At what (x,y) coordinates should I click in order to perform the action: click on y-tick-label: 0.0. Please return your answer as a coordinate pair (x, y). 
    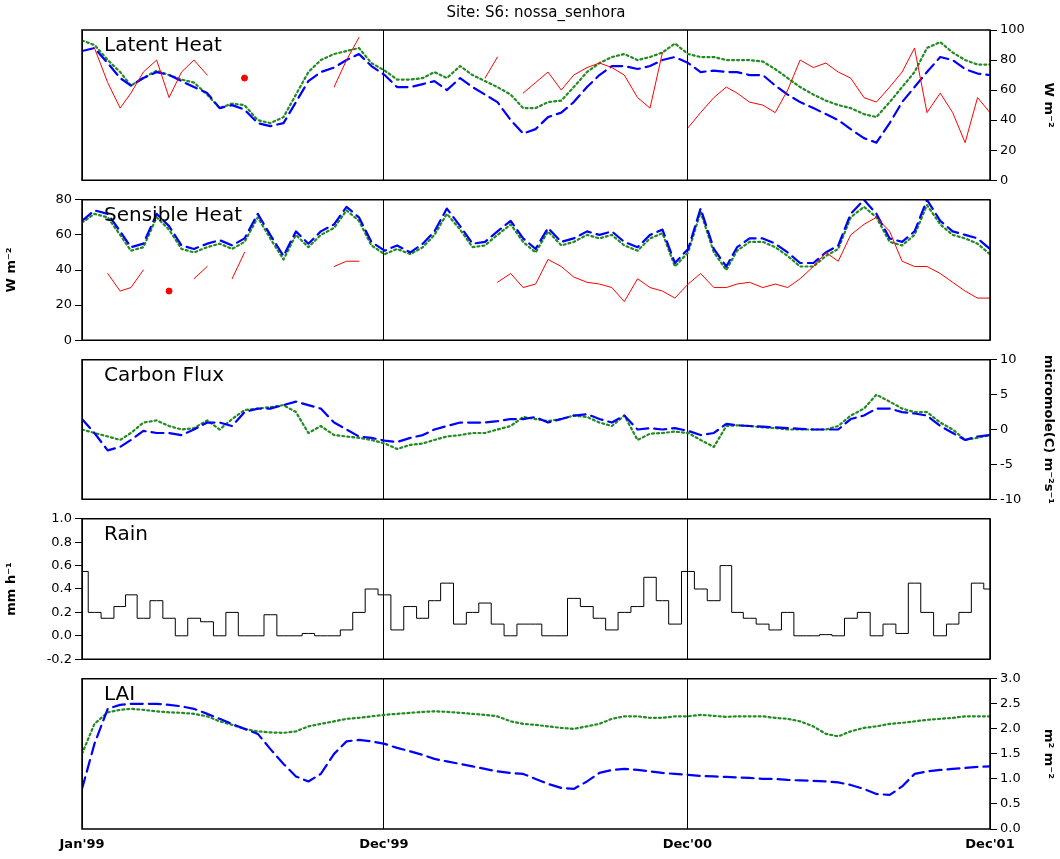
    Looking at the image, I should click on (61, 635).